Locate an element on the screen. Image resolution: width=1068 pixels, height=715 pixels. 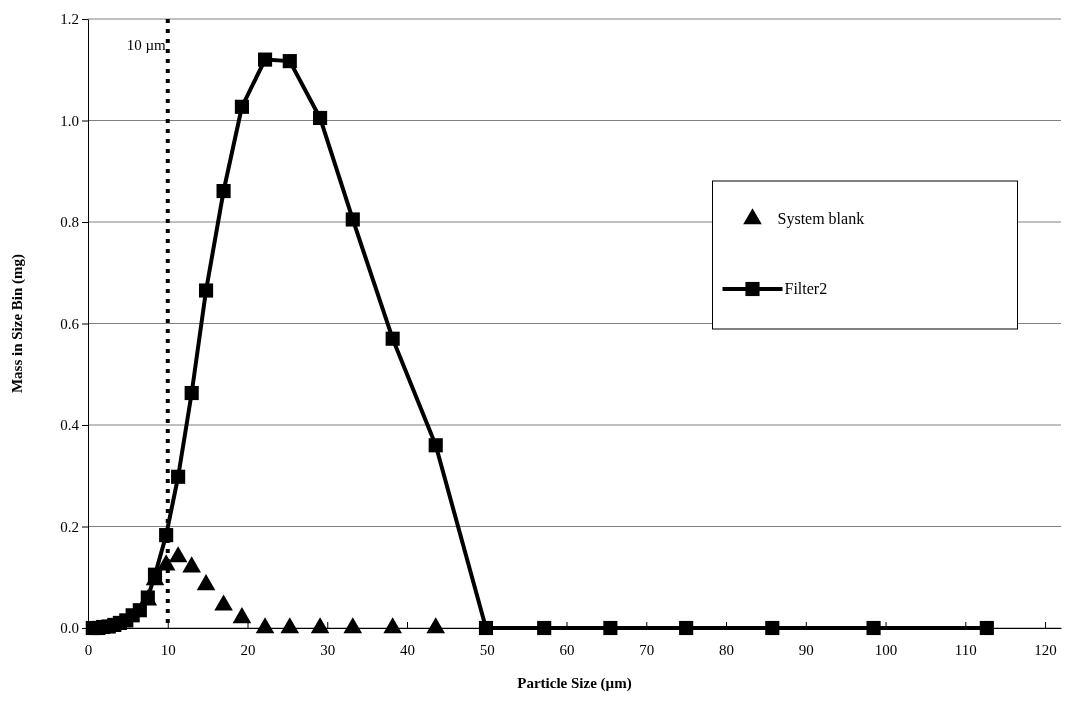
x-tick-label: 0 is located at coordinates (88, 650).